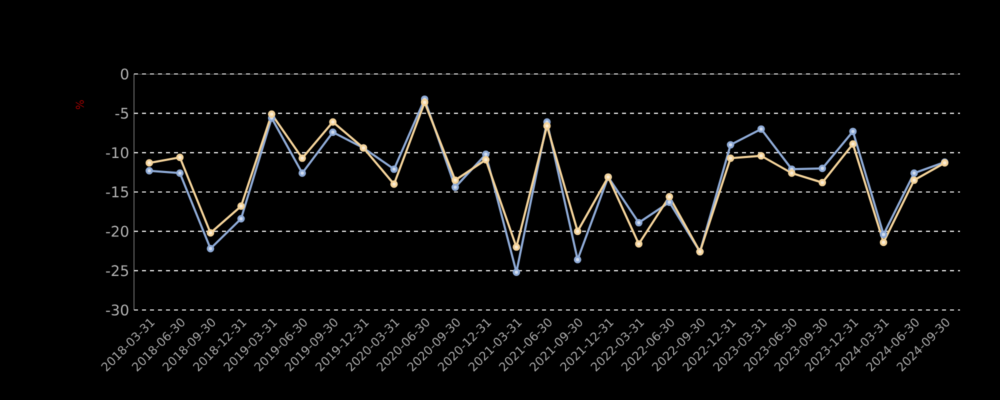  I want to click on y-tick-label: 0, so click(124, 74).